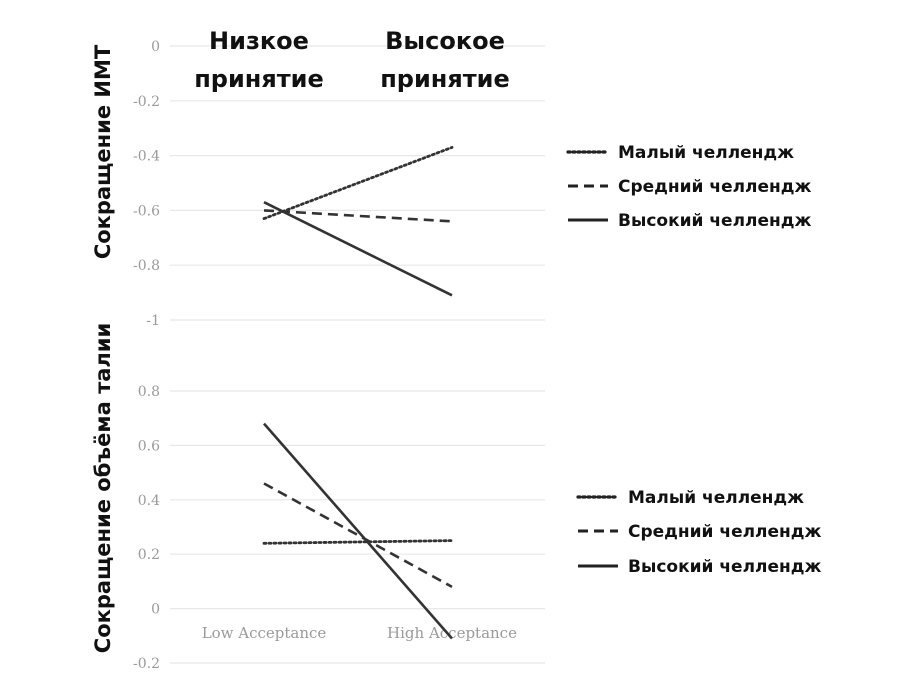 This screenshot has width=920, height=687. What do you see at coordinates (352, 60) in the screenshot?
I see `column-headers: Низкое принятие Высокое принятие` at bounding box center [352, 60].